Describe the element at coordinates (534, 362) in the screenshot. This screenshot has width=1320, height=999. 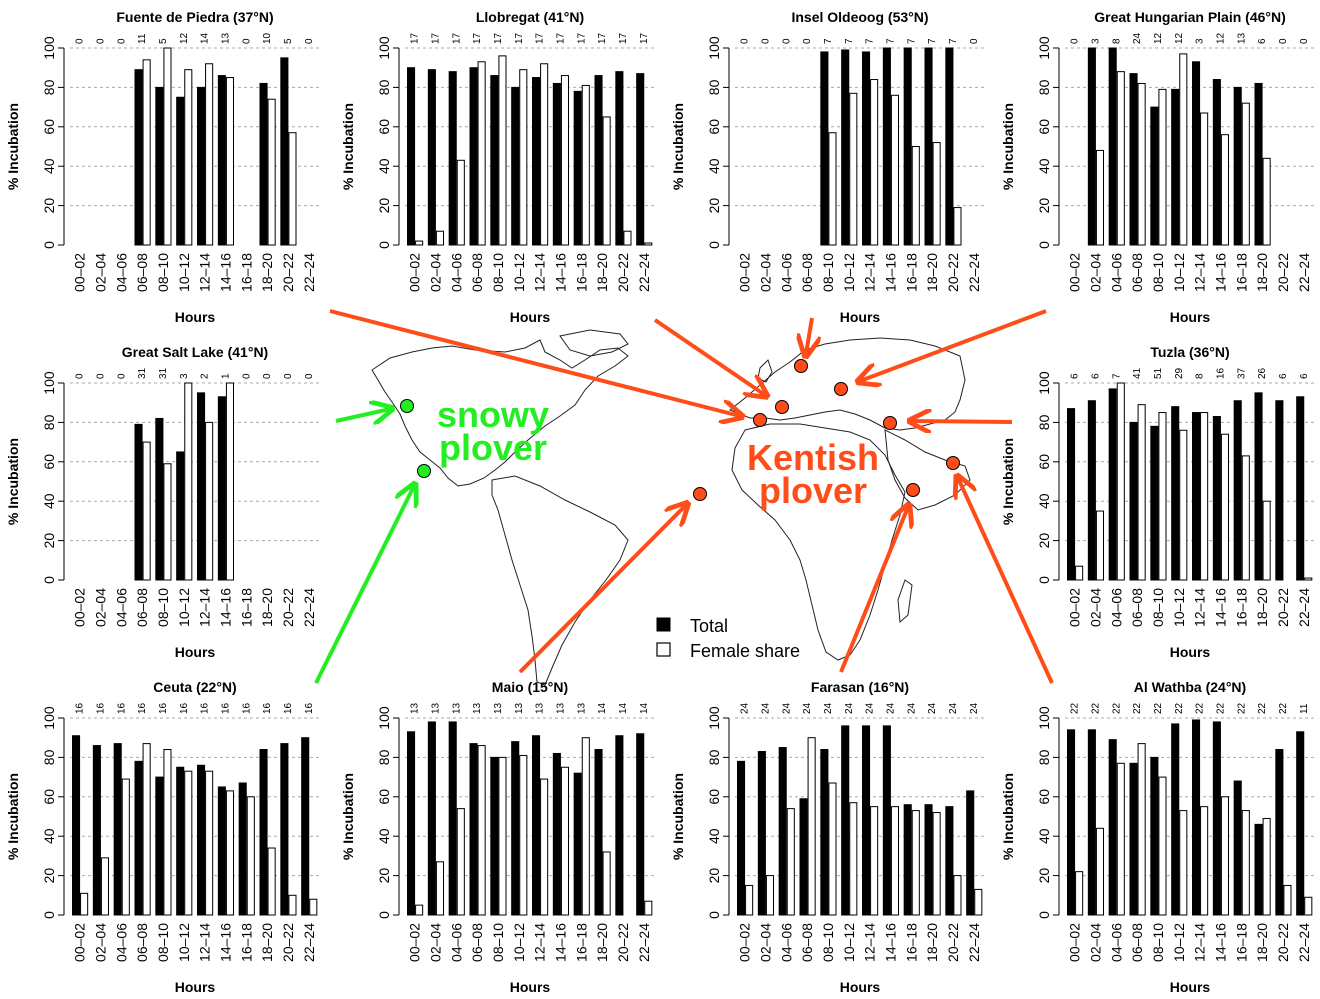
I see `kentish-arrow` at that location.